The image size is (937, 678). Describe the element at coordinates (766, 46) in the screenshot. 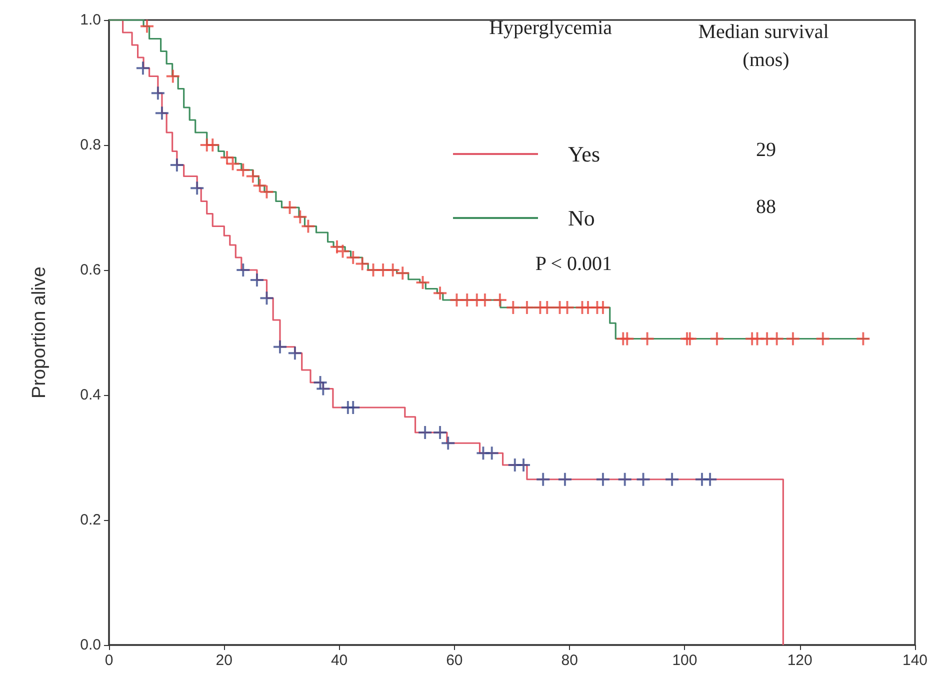

I see `annotation: Median survival (mos)` at that location.